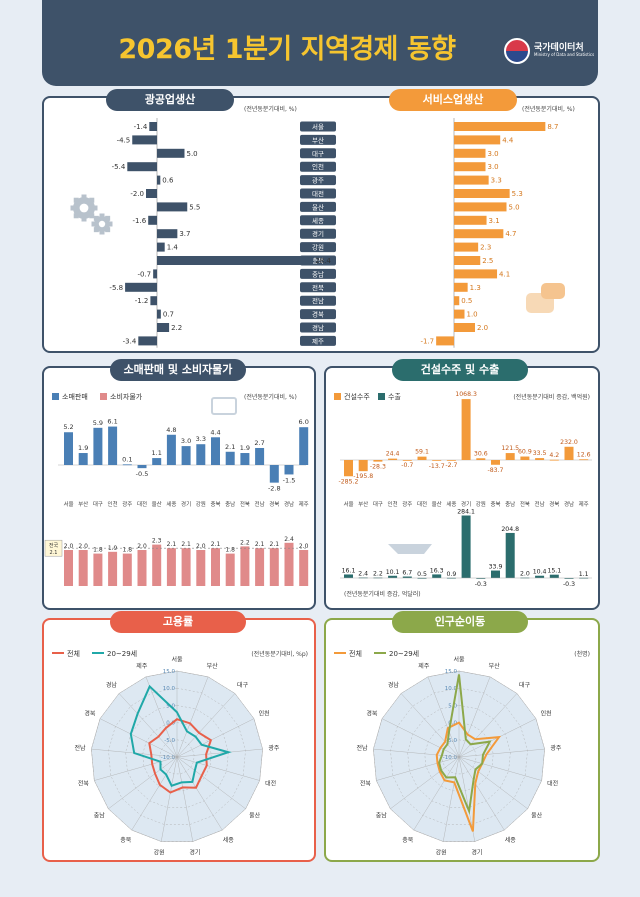  I want to click on construction-value: -28.3, so click(378, 467).